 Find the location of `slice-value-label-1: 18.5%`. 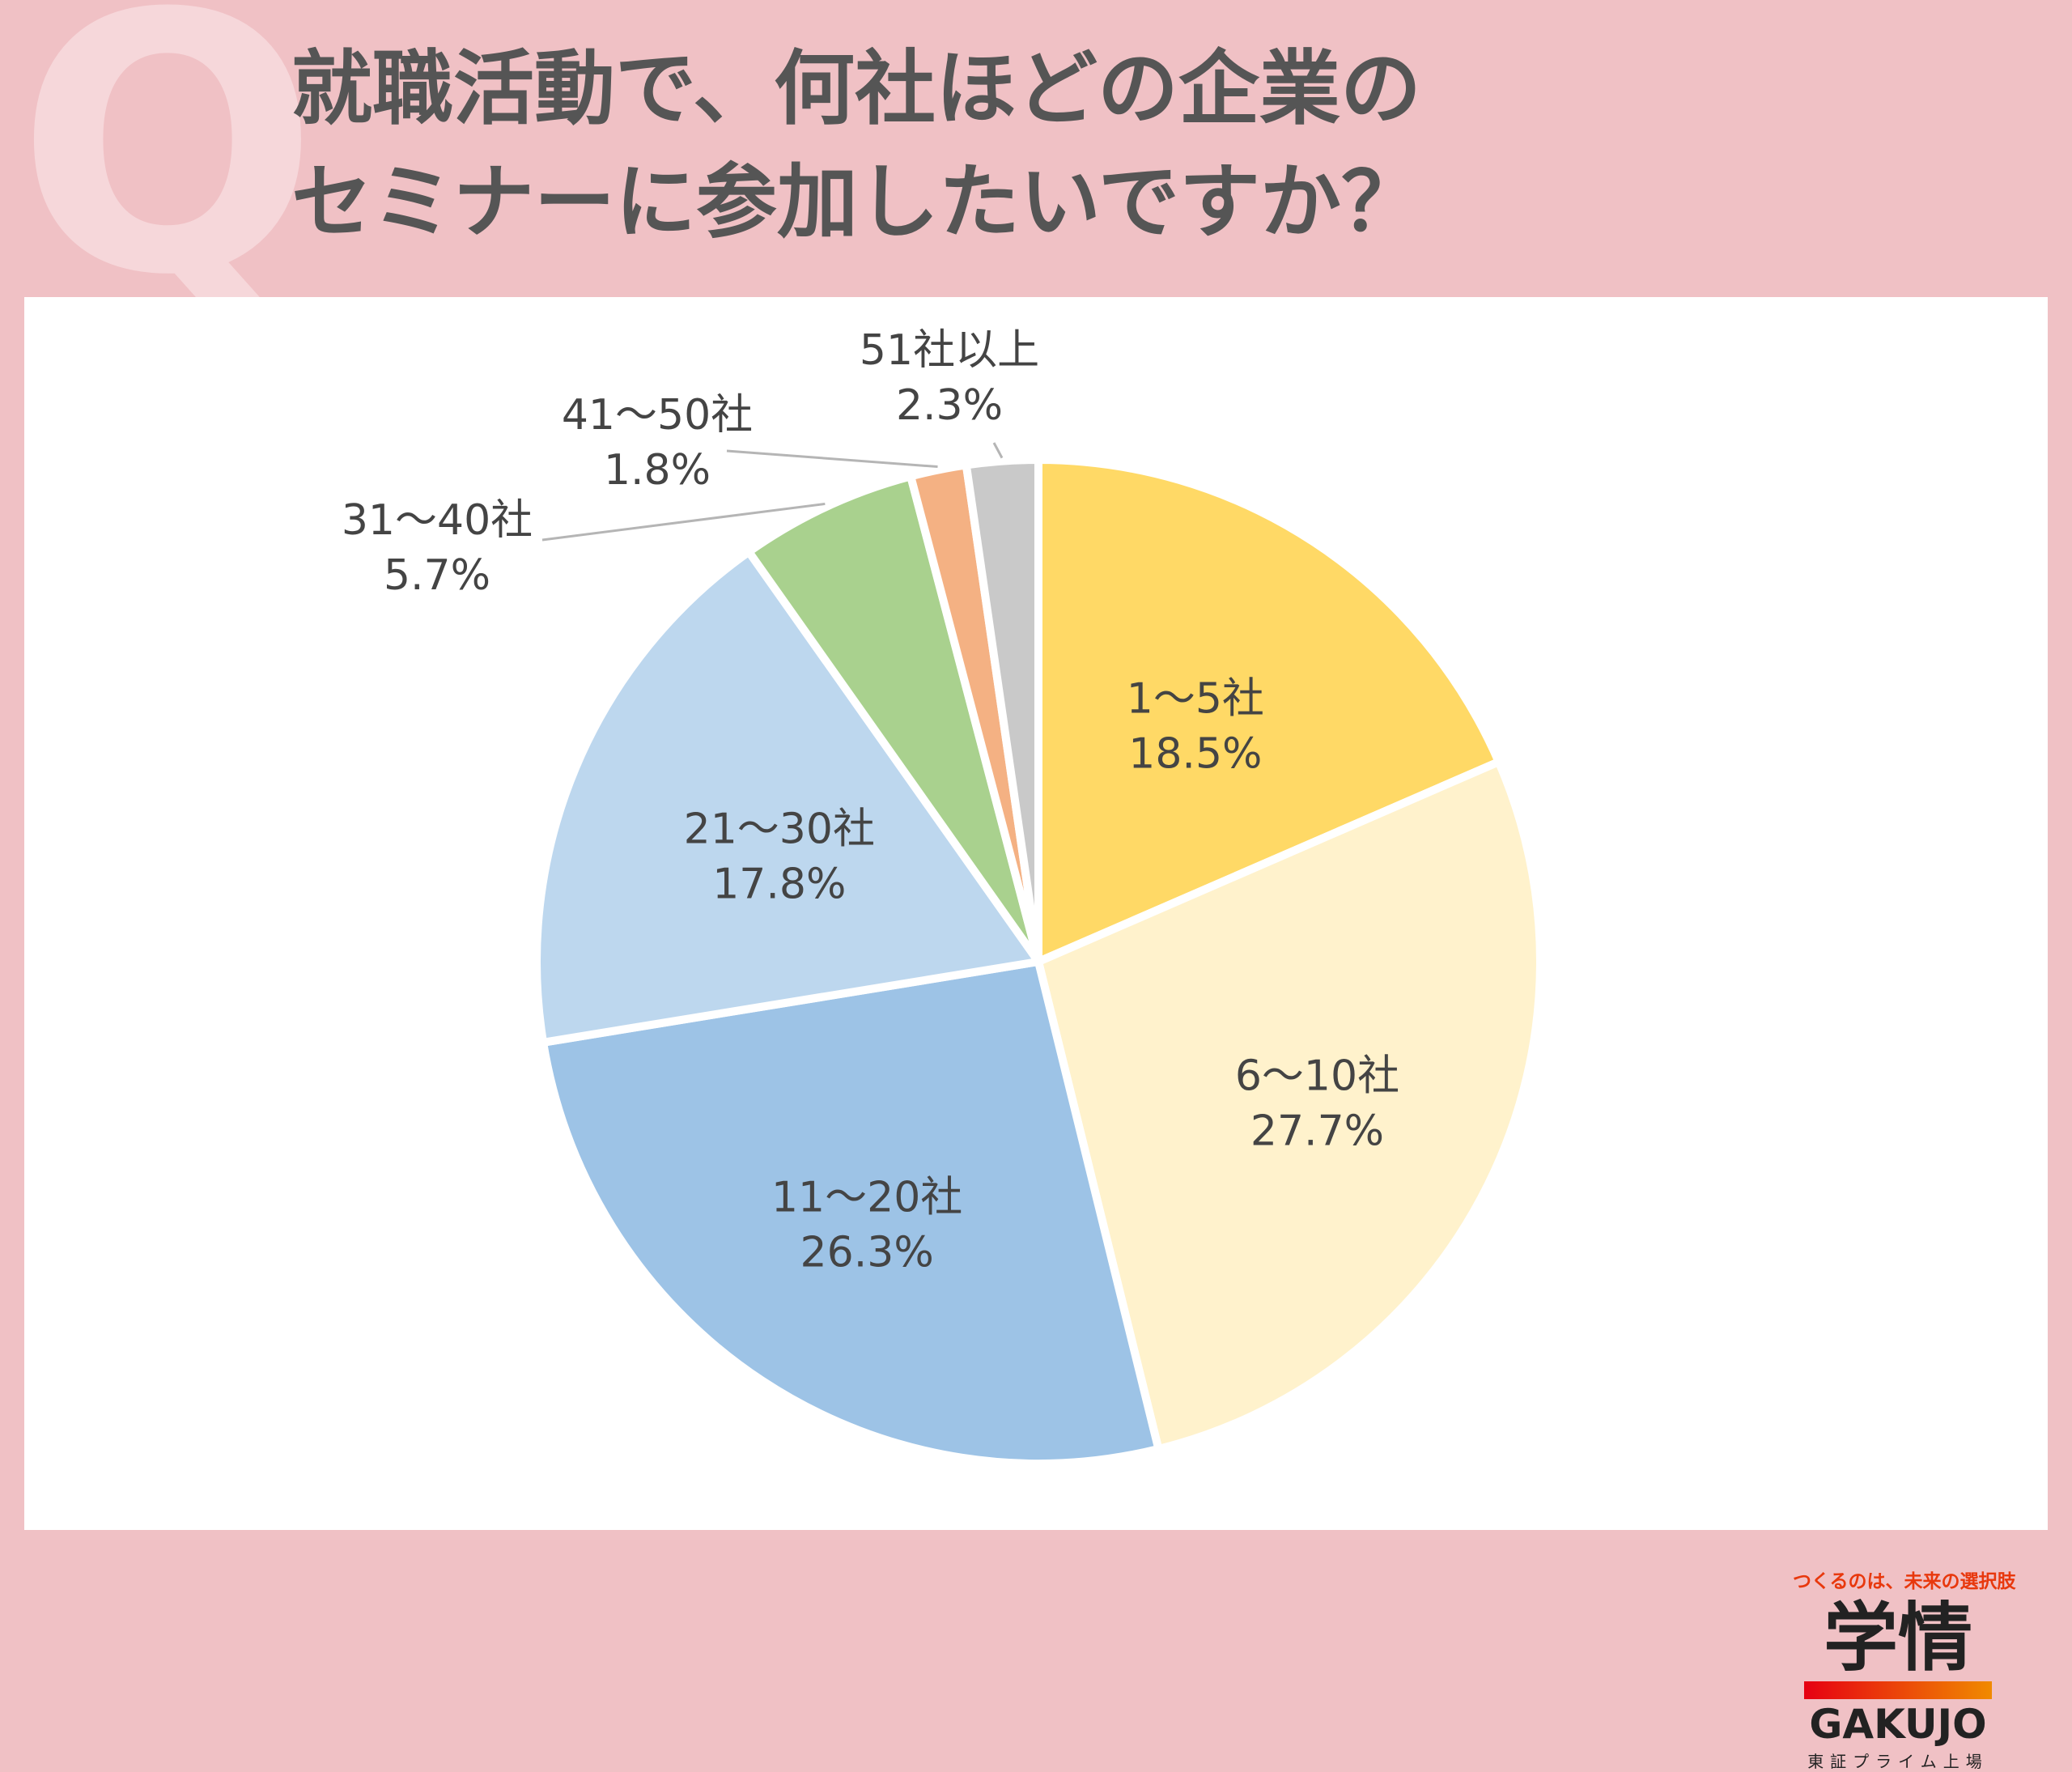

slice-value-label-1: 18.5% is located at coordinates (1195, 755).